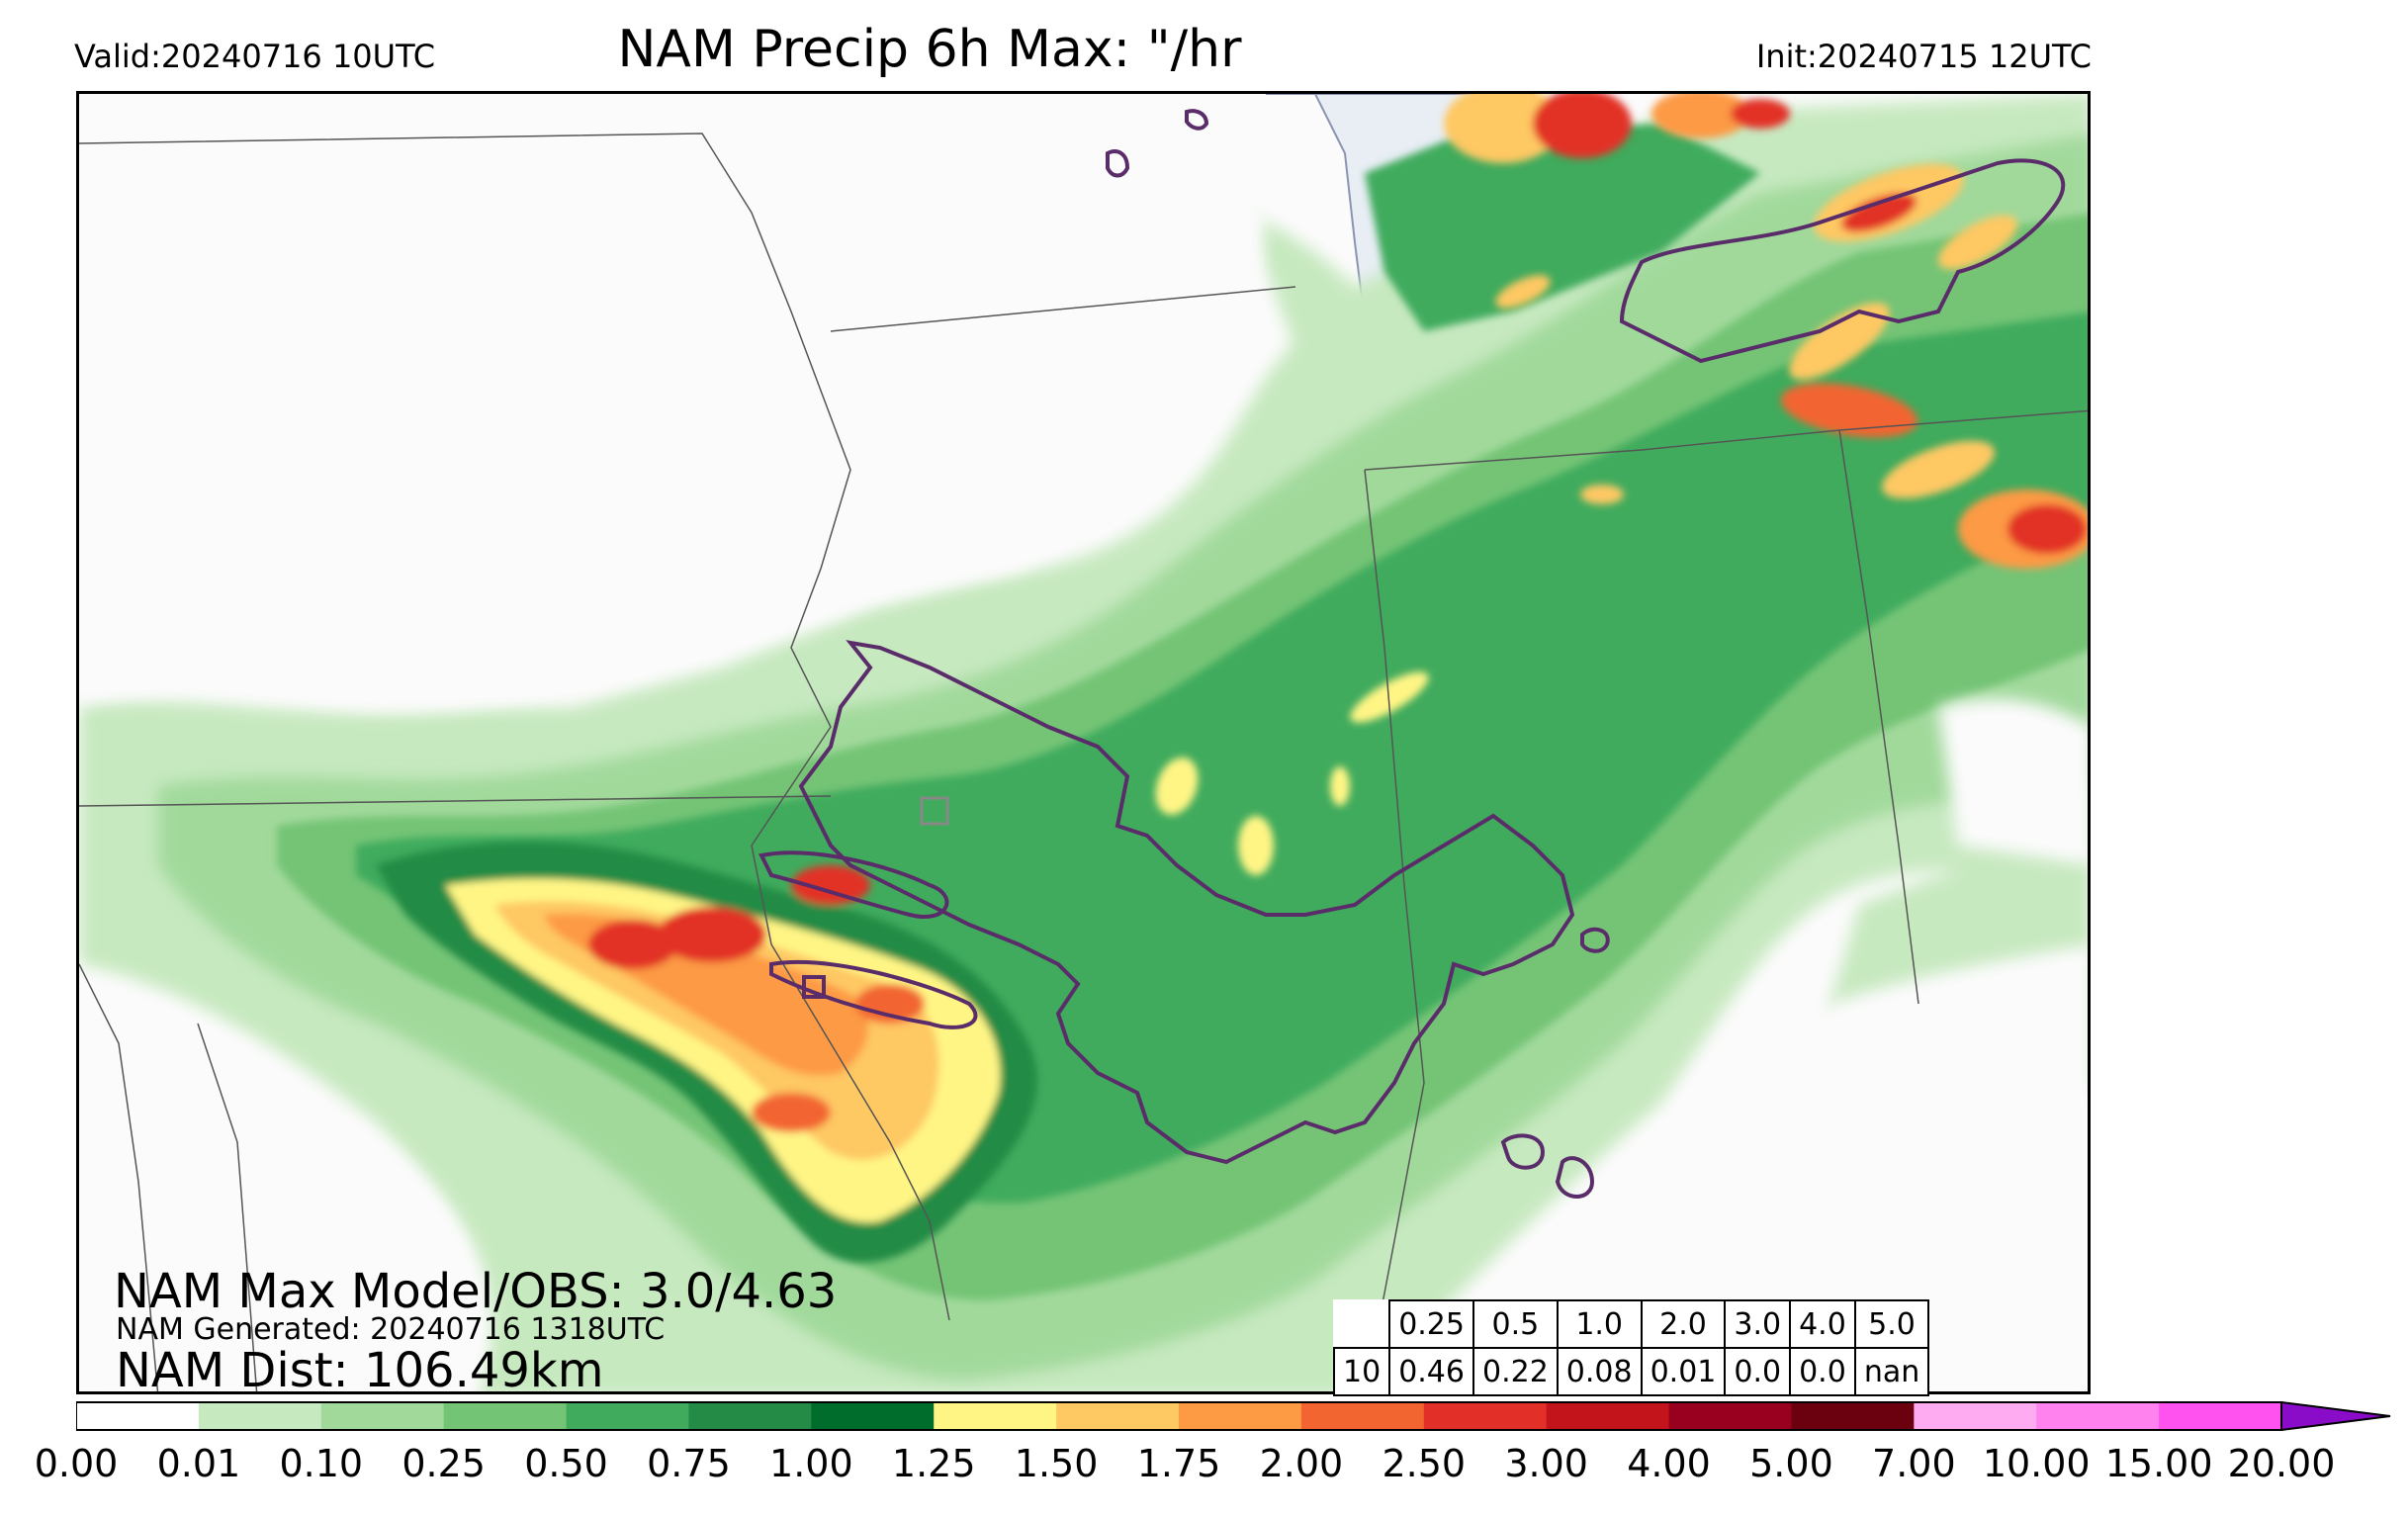  What do you see at coordinates (706, 1052) in the screenshot?
I see `precip-core-sw` at bounding box center [706, 1052].